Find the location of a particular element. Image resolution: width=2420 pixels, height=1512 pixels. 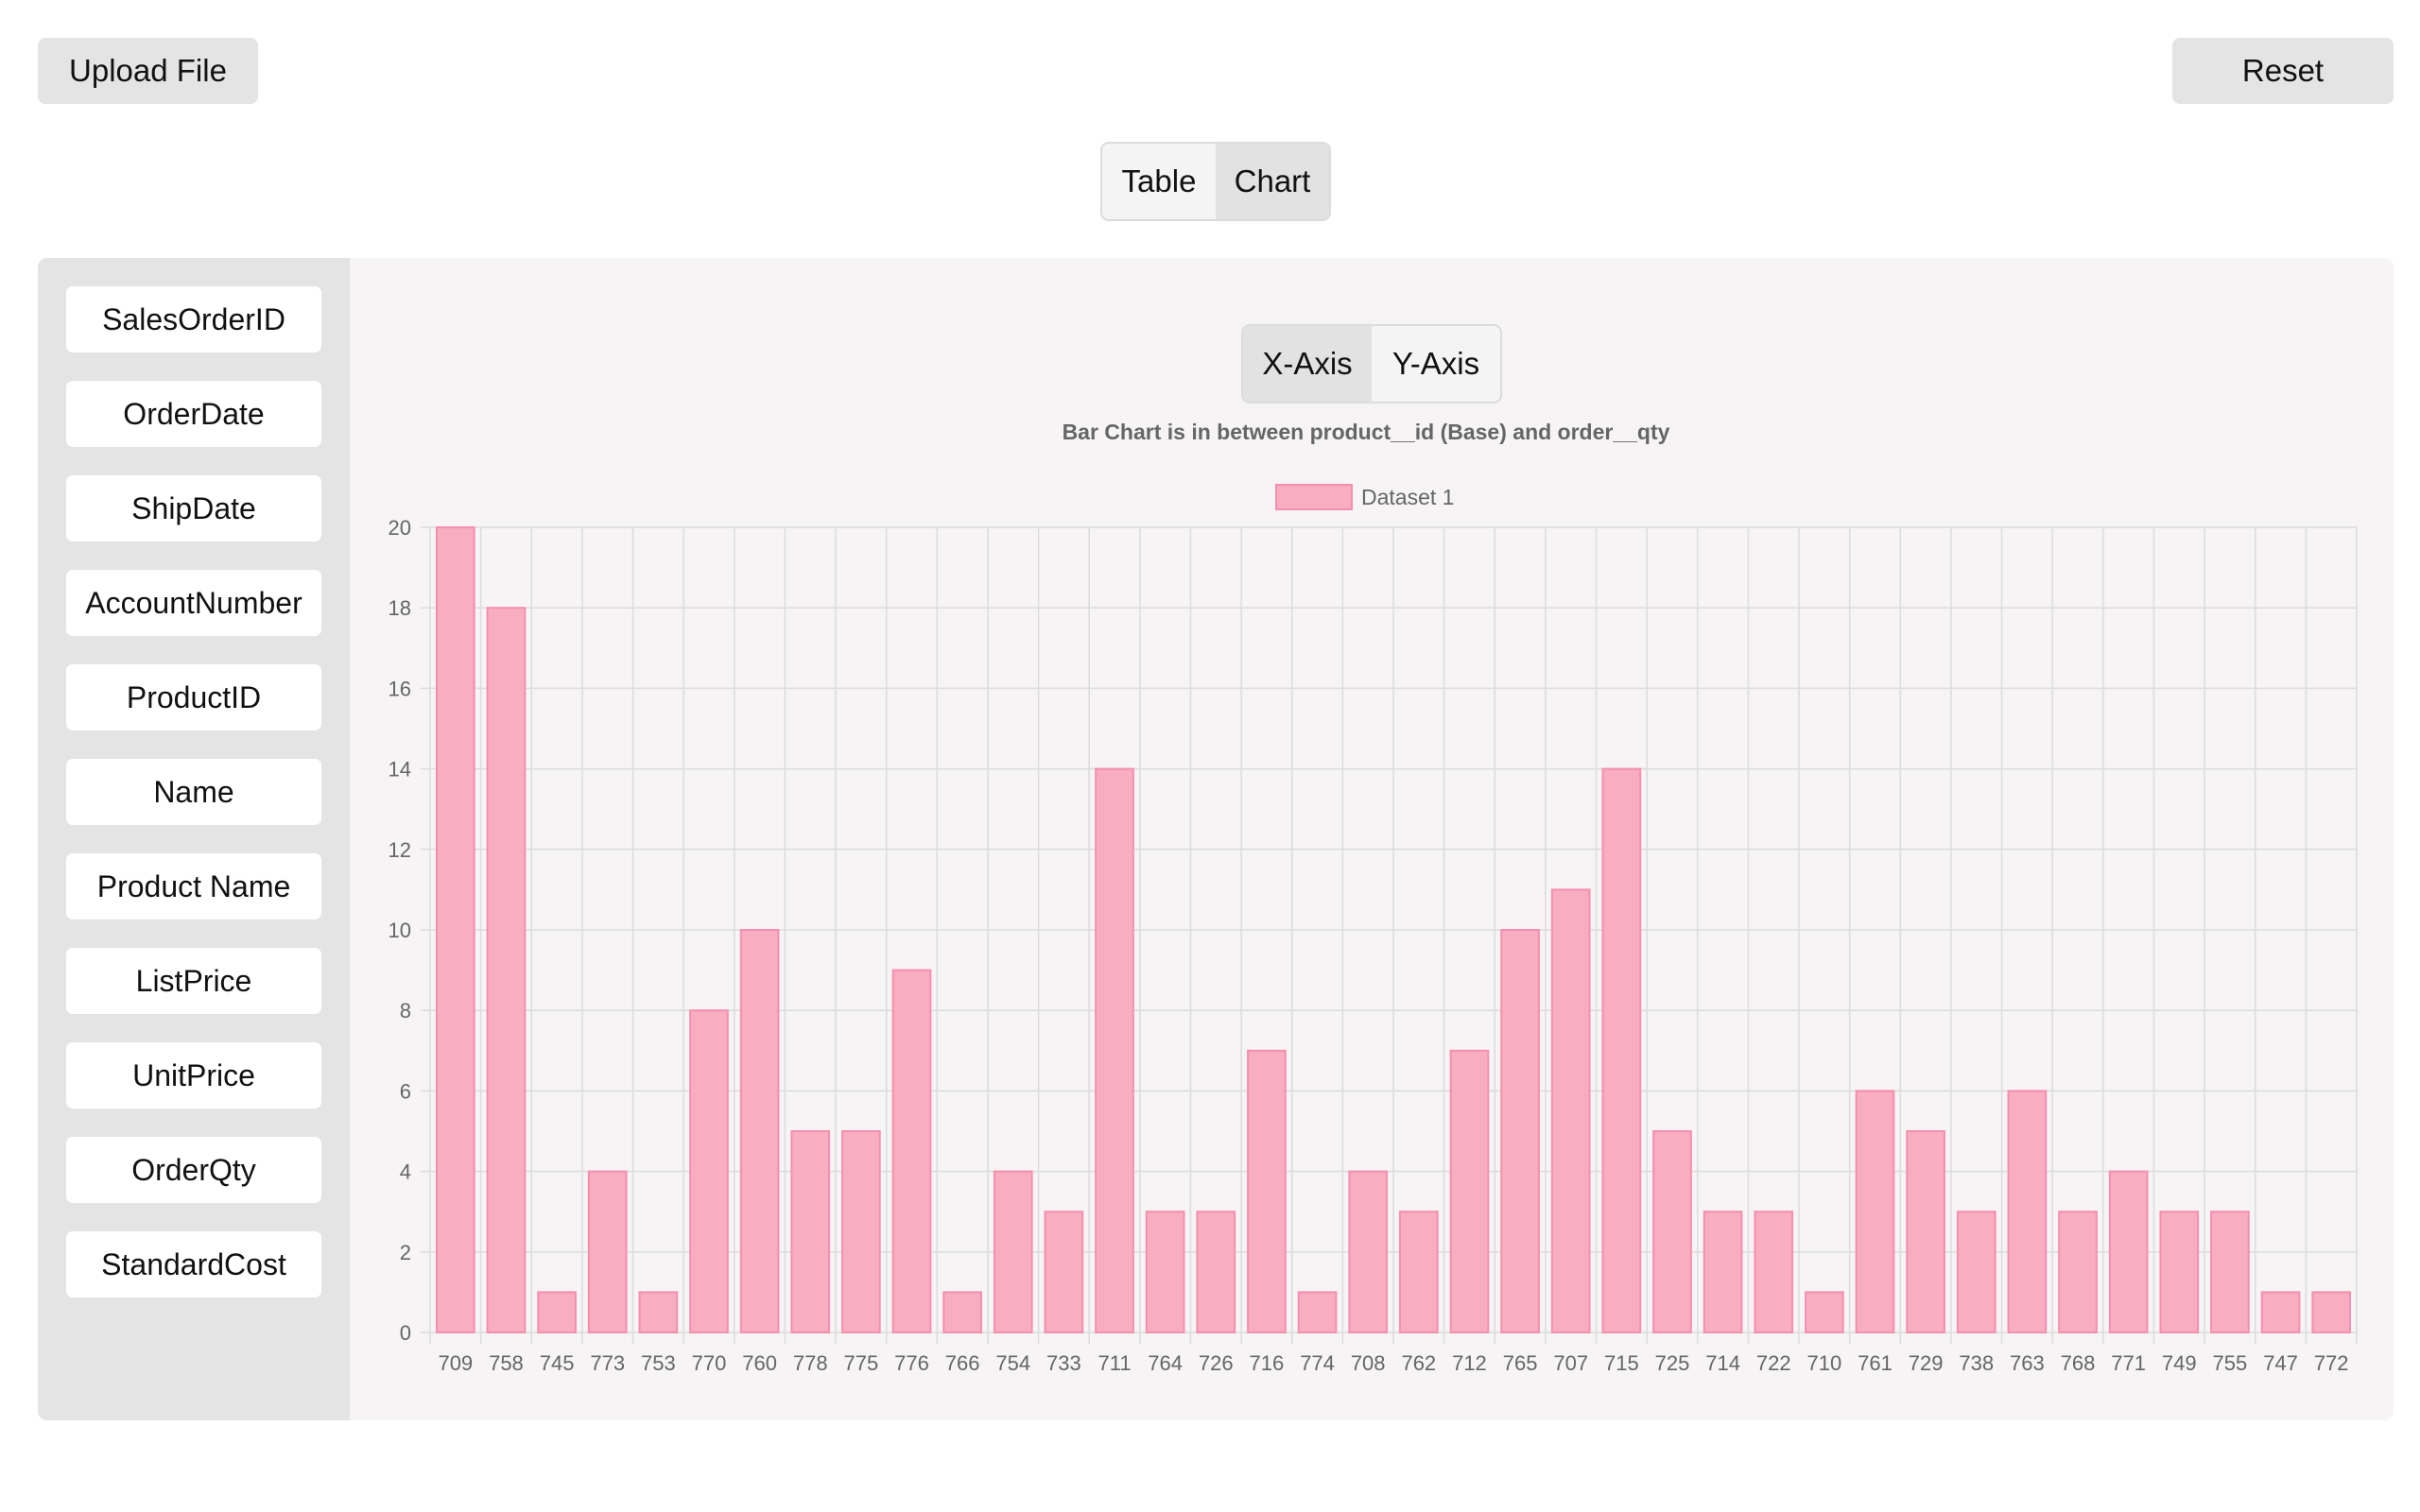

field-button-name: Name is located at coordinates (193, 792).